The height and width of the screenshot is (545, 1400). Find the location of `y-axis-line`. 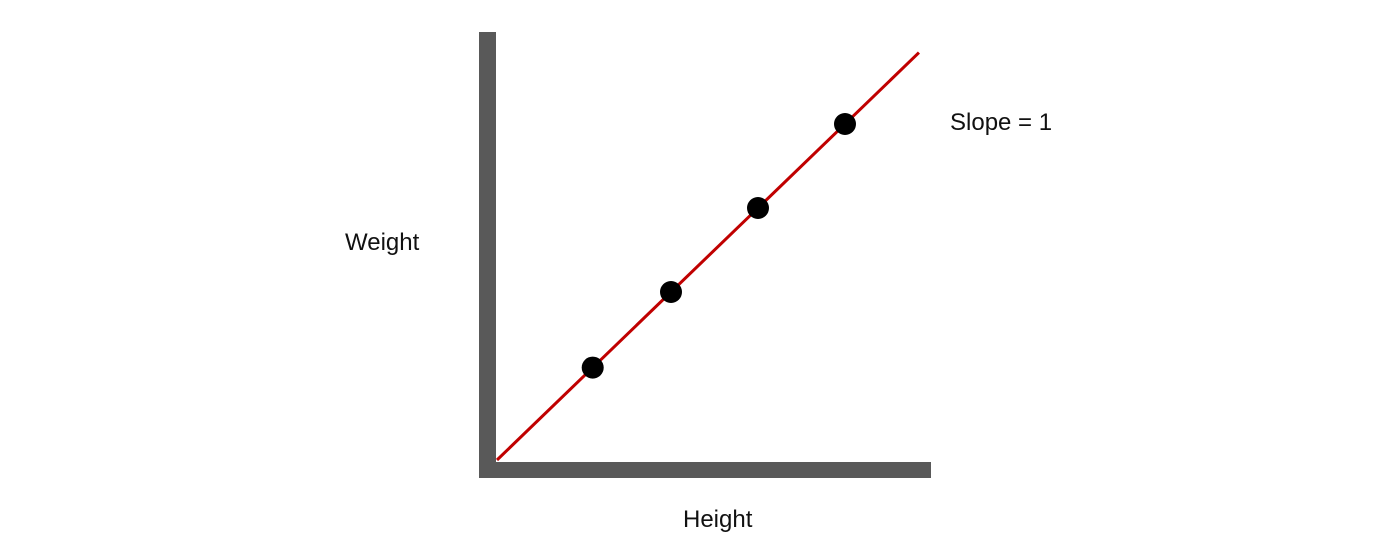

y-axis-line is located at coordinates (487, 255).